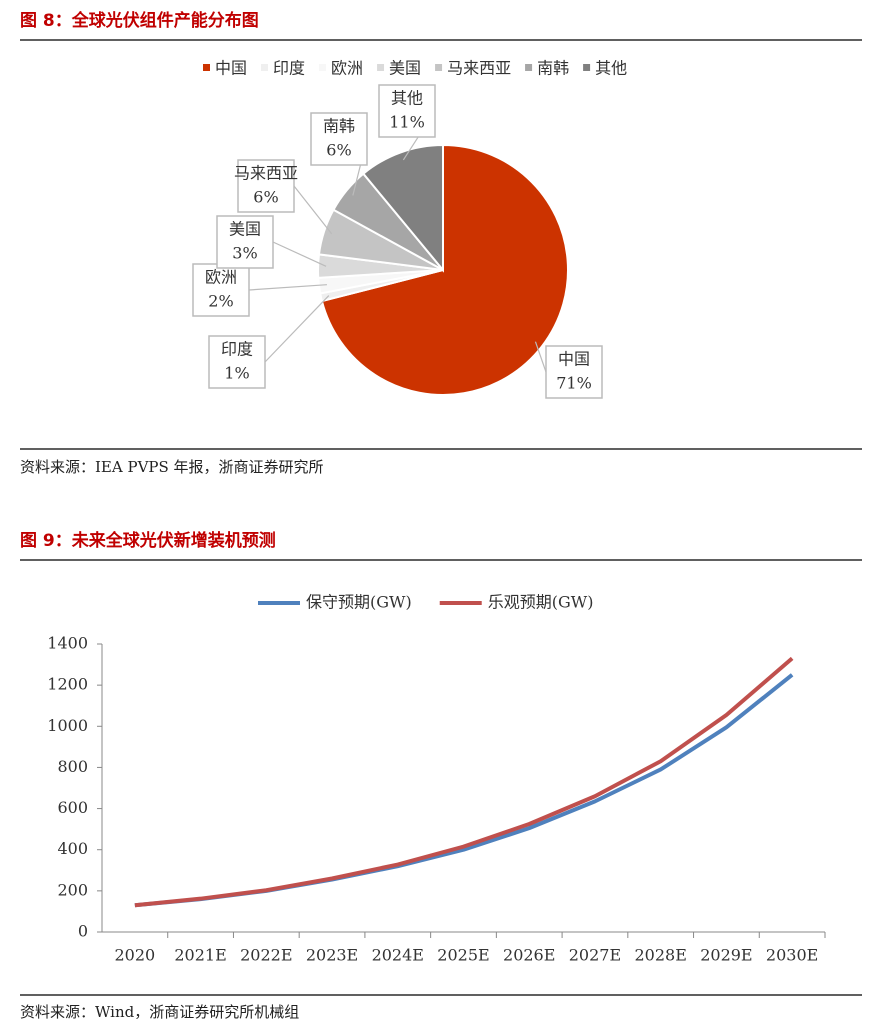  I want to click on figure-title: 图 8：全球光伏组件产能分布图, so click(139, 20).